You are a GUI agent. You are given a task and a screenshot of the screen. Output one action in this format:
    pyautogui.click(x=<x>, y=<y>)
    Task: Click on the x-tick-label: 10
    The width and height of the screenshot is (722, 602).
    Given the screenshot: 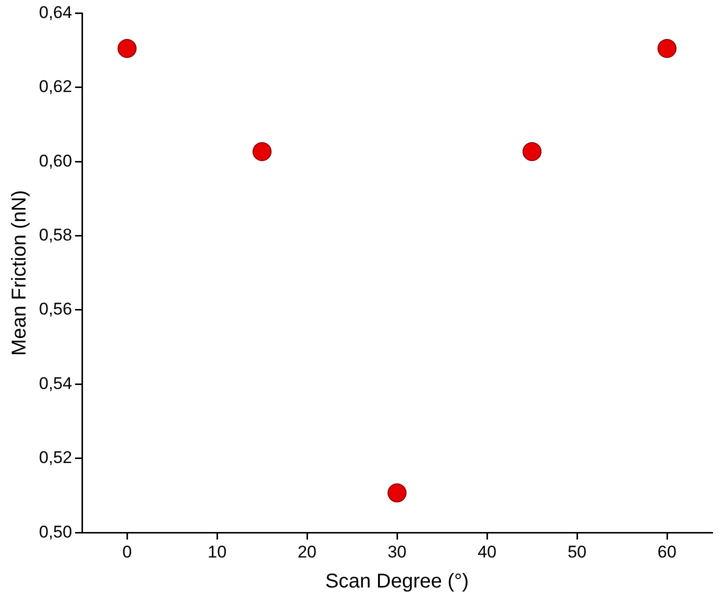 What is the action you would take?
    pyautogui.click(x=217, y=552)
    